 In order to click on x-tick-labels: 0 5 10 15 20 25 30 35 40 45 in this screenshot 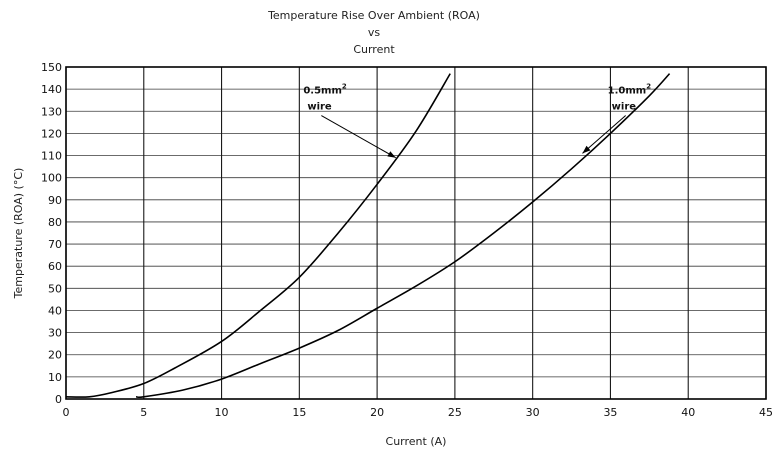, I will do `click(418, 412)`.